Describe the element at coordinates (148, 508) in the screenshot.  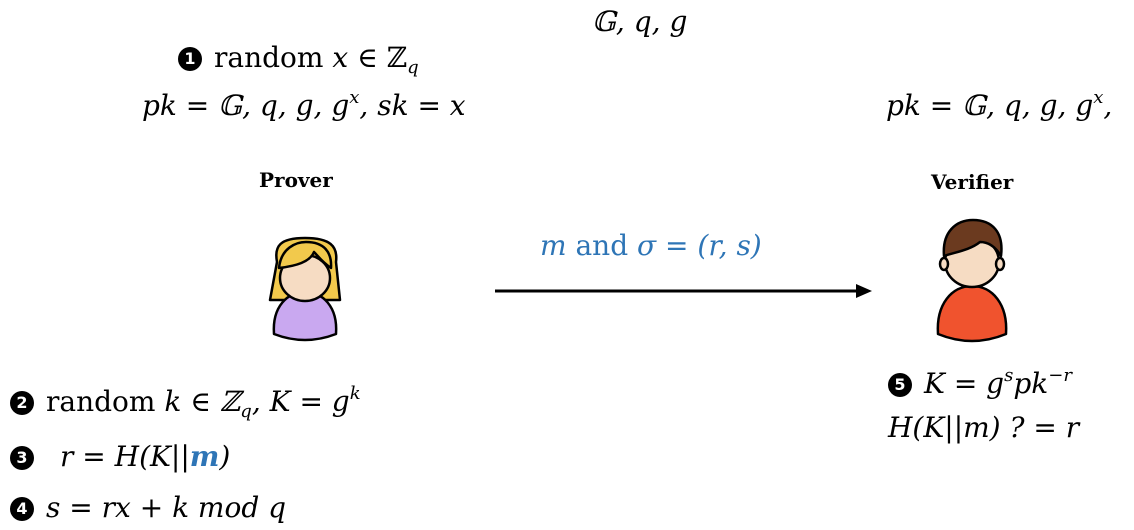
I see `prover-step-4: 4 s = rx + k mod q` at that location.